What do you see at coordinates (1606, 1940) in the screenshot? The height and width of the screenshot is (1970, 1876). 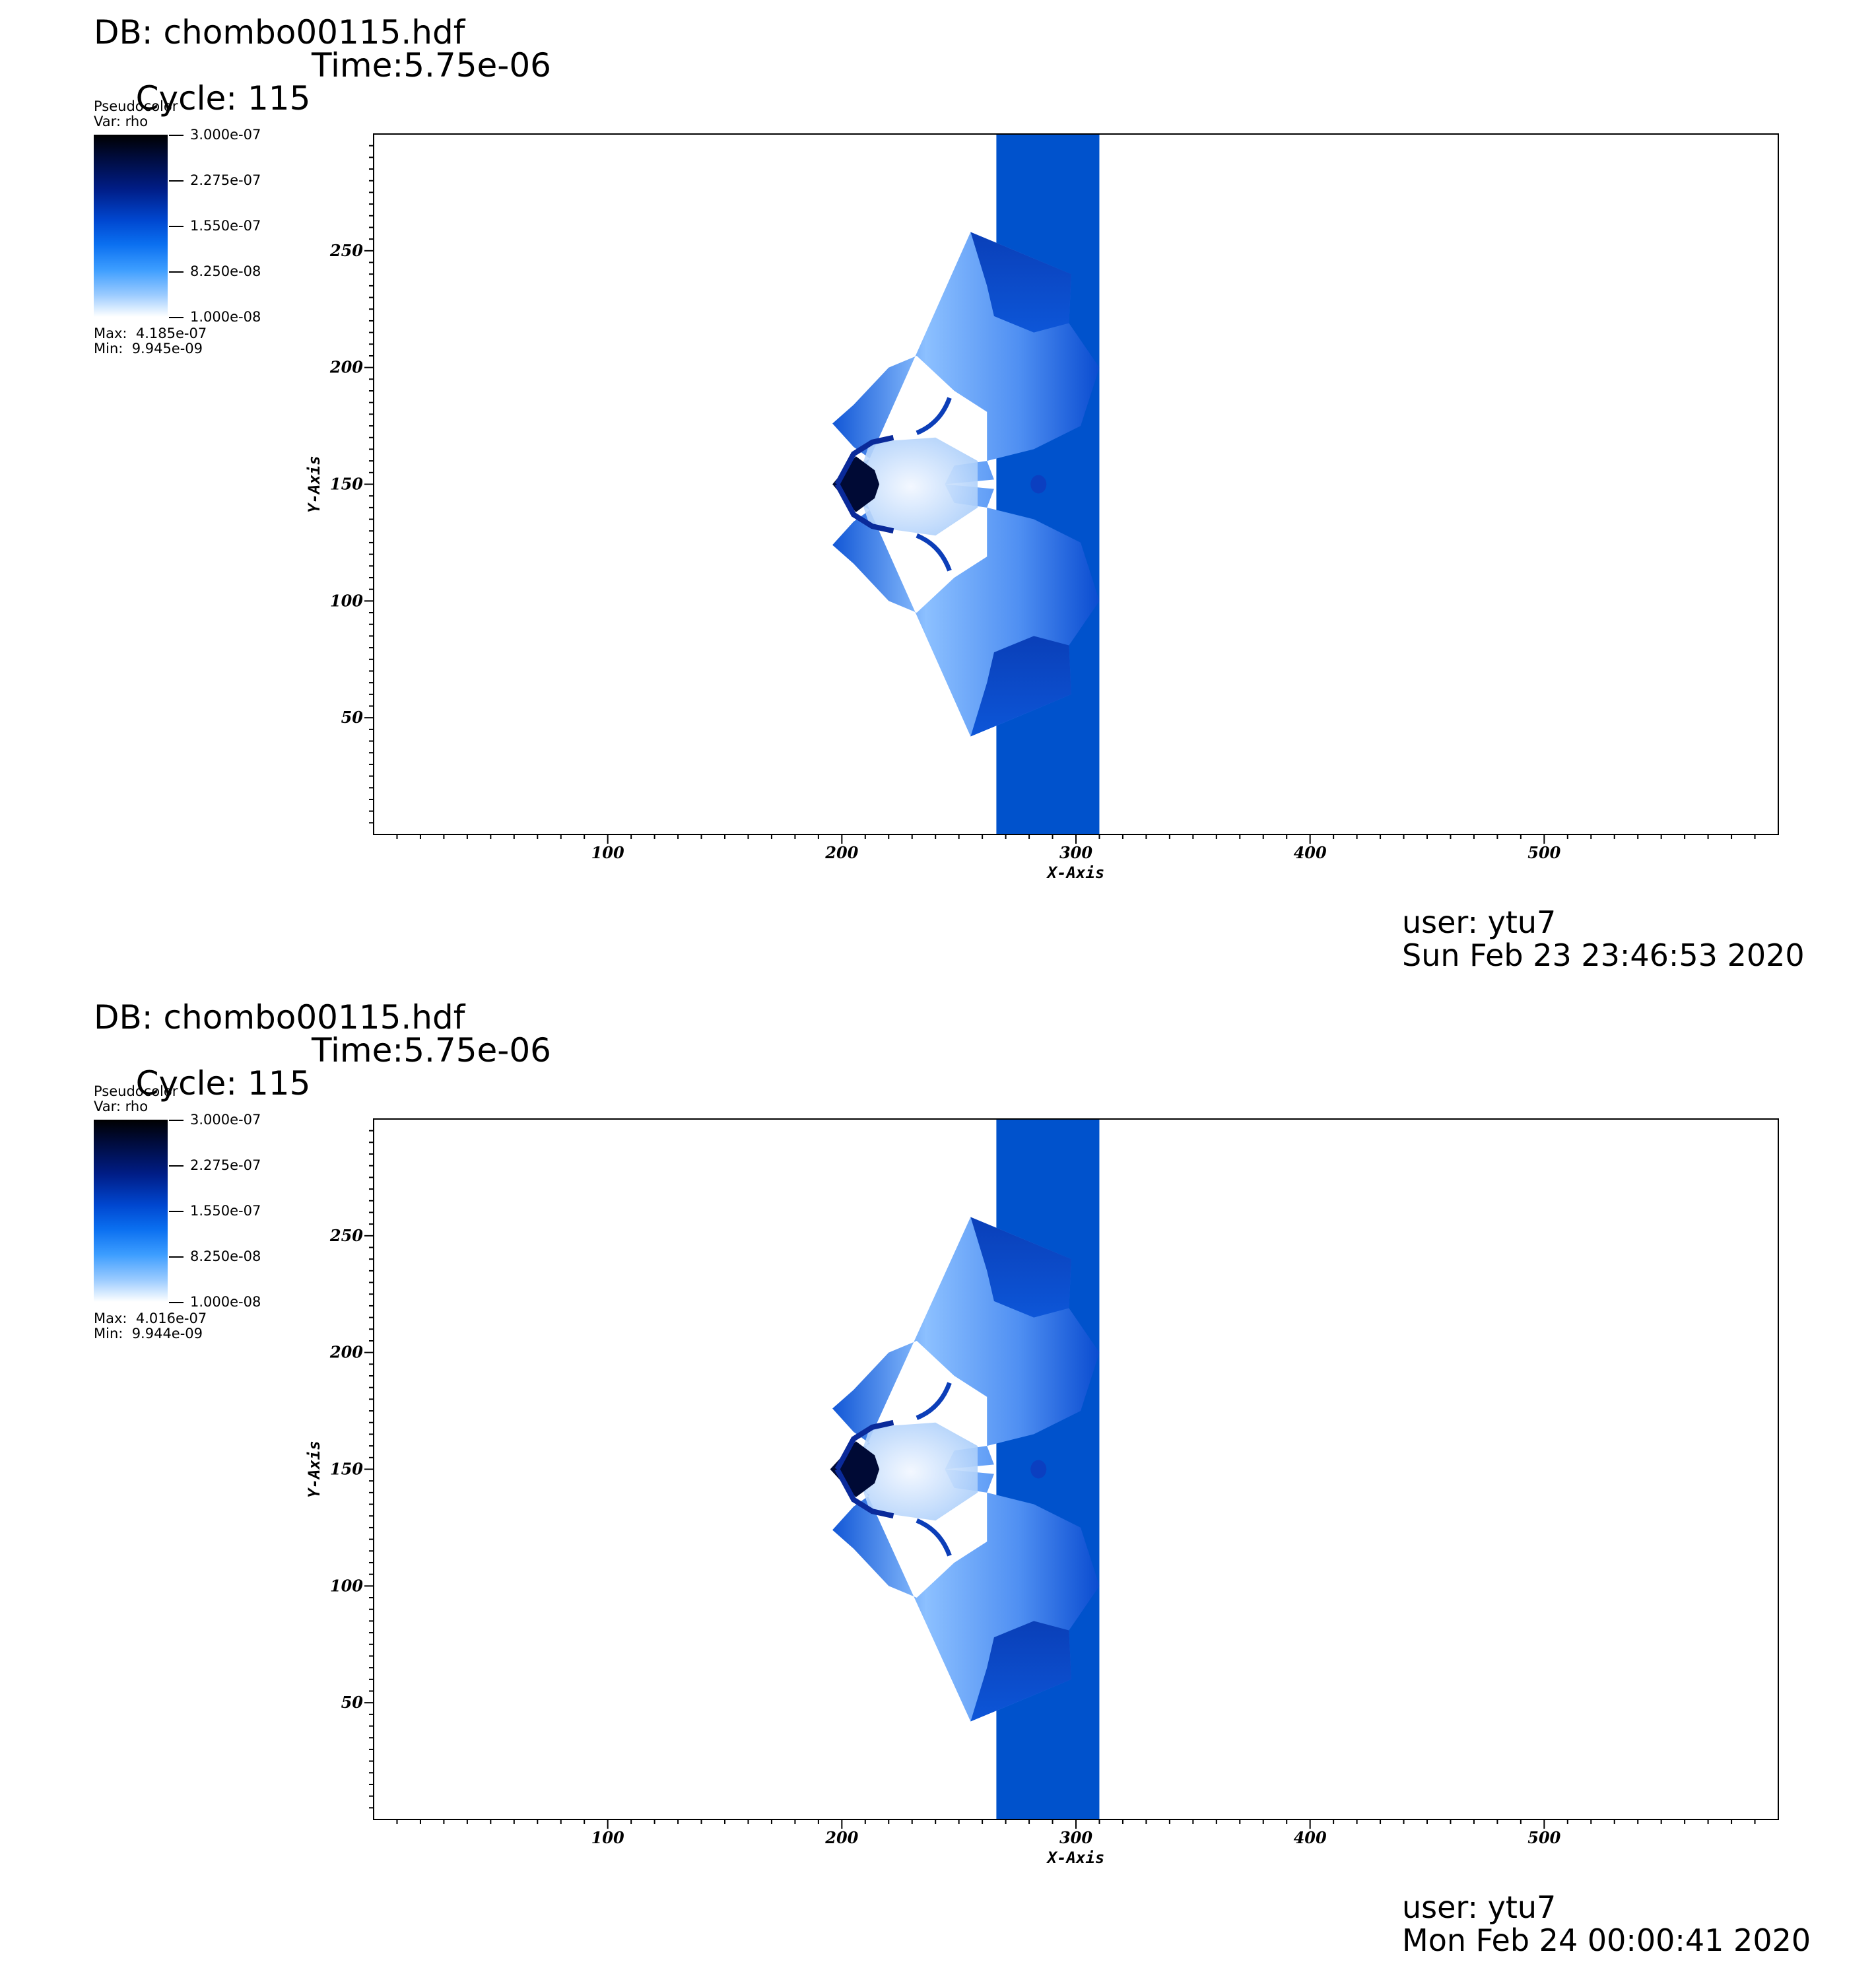 I see `date-label: Mon Feb 24 00:00:41 2020` at bounding box center [1606, 1940].